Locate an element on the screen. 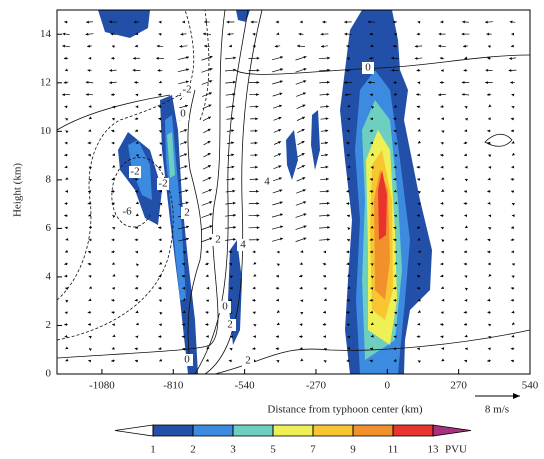 Image resolution: width=544 pixels, height=459 pixels. contour-label: -2 is located at coordinates (134, 172).